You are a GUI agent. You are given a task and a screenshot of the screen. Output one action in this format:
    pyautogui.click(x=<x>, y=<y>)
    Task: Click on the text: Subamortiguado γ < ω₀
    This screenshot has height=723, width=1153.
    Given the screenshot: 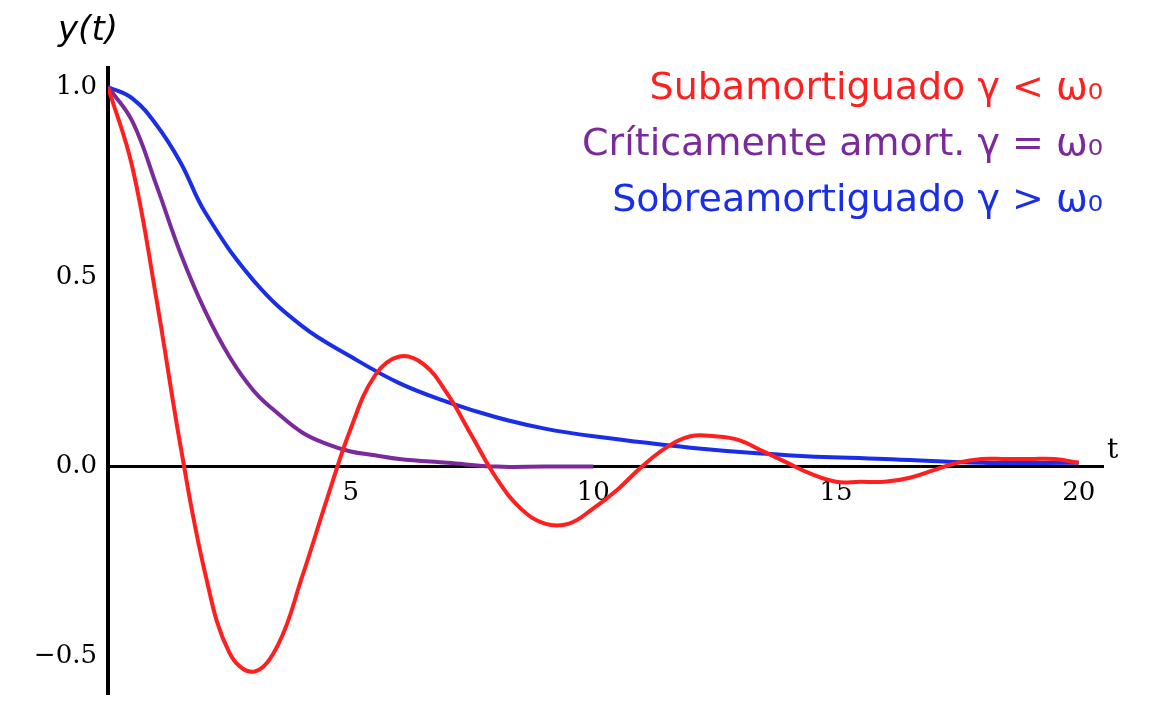 What is the action you would take?
    pyautogui.click(x=876, y=85)
    